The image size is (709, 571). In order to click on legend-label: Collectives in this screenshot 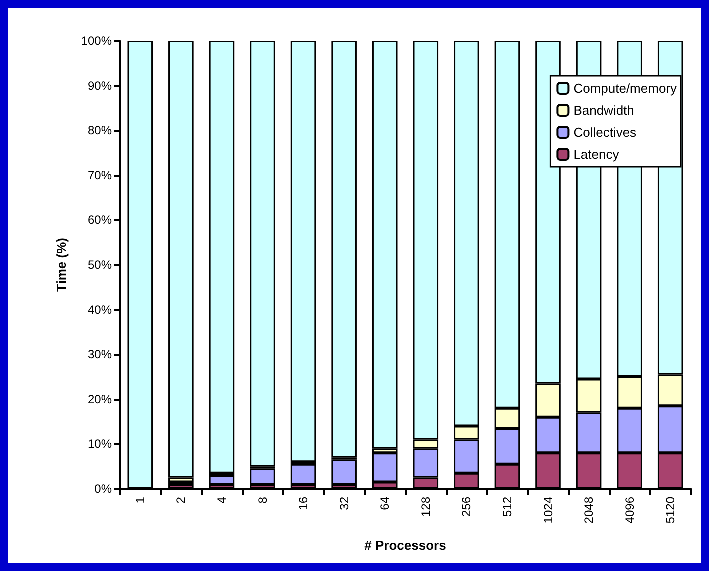, I will do `click(606, 132)`.